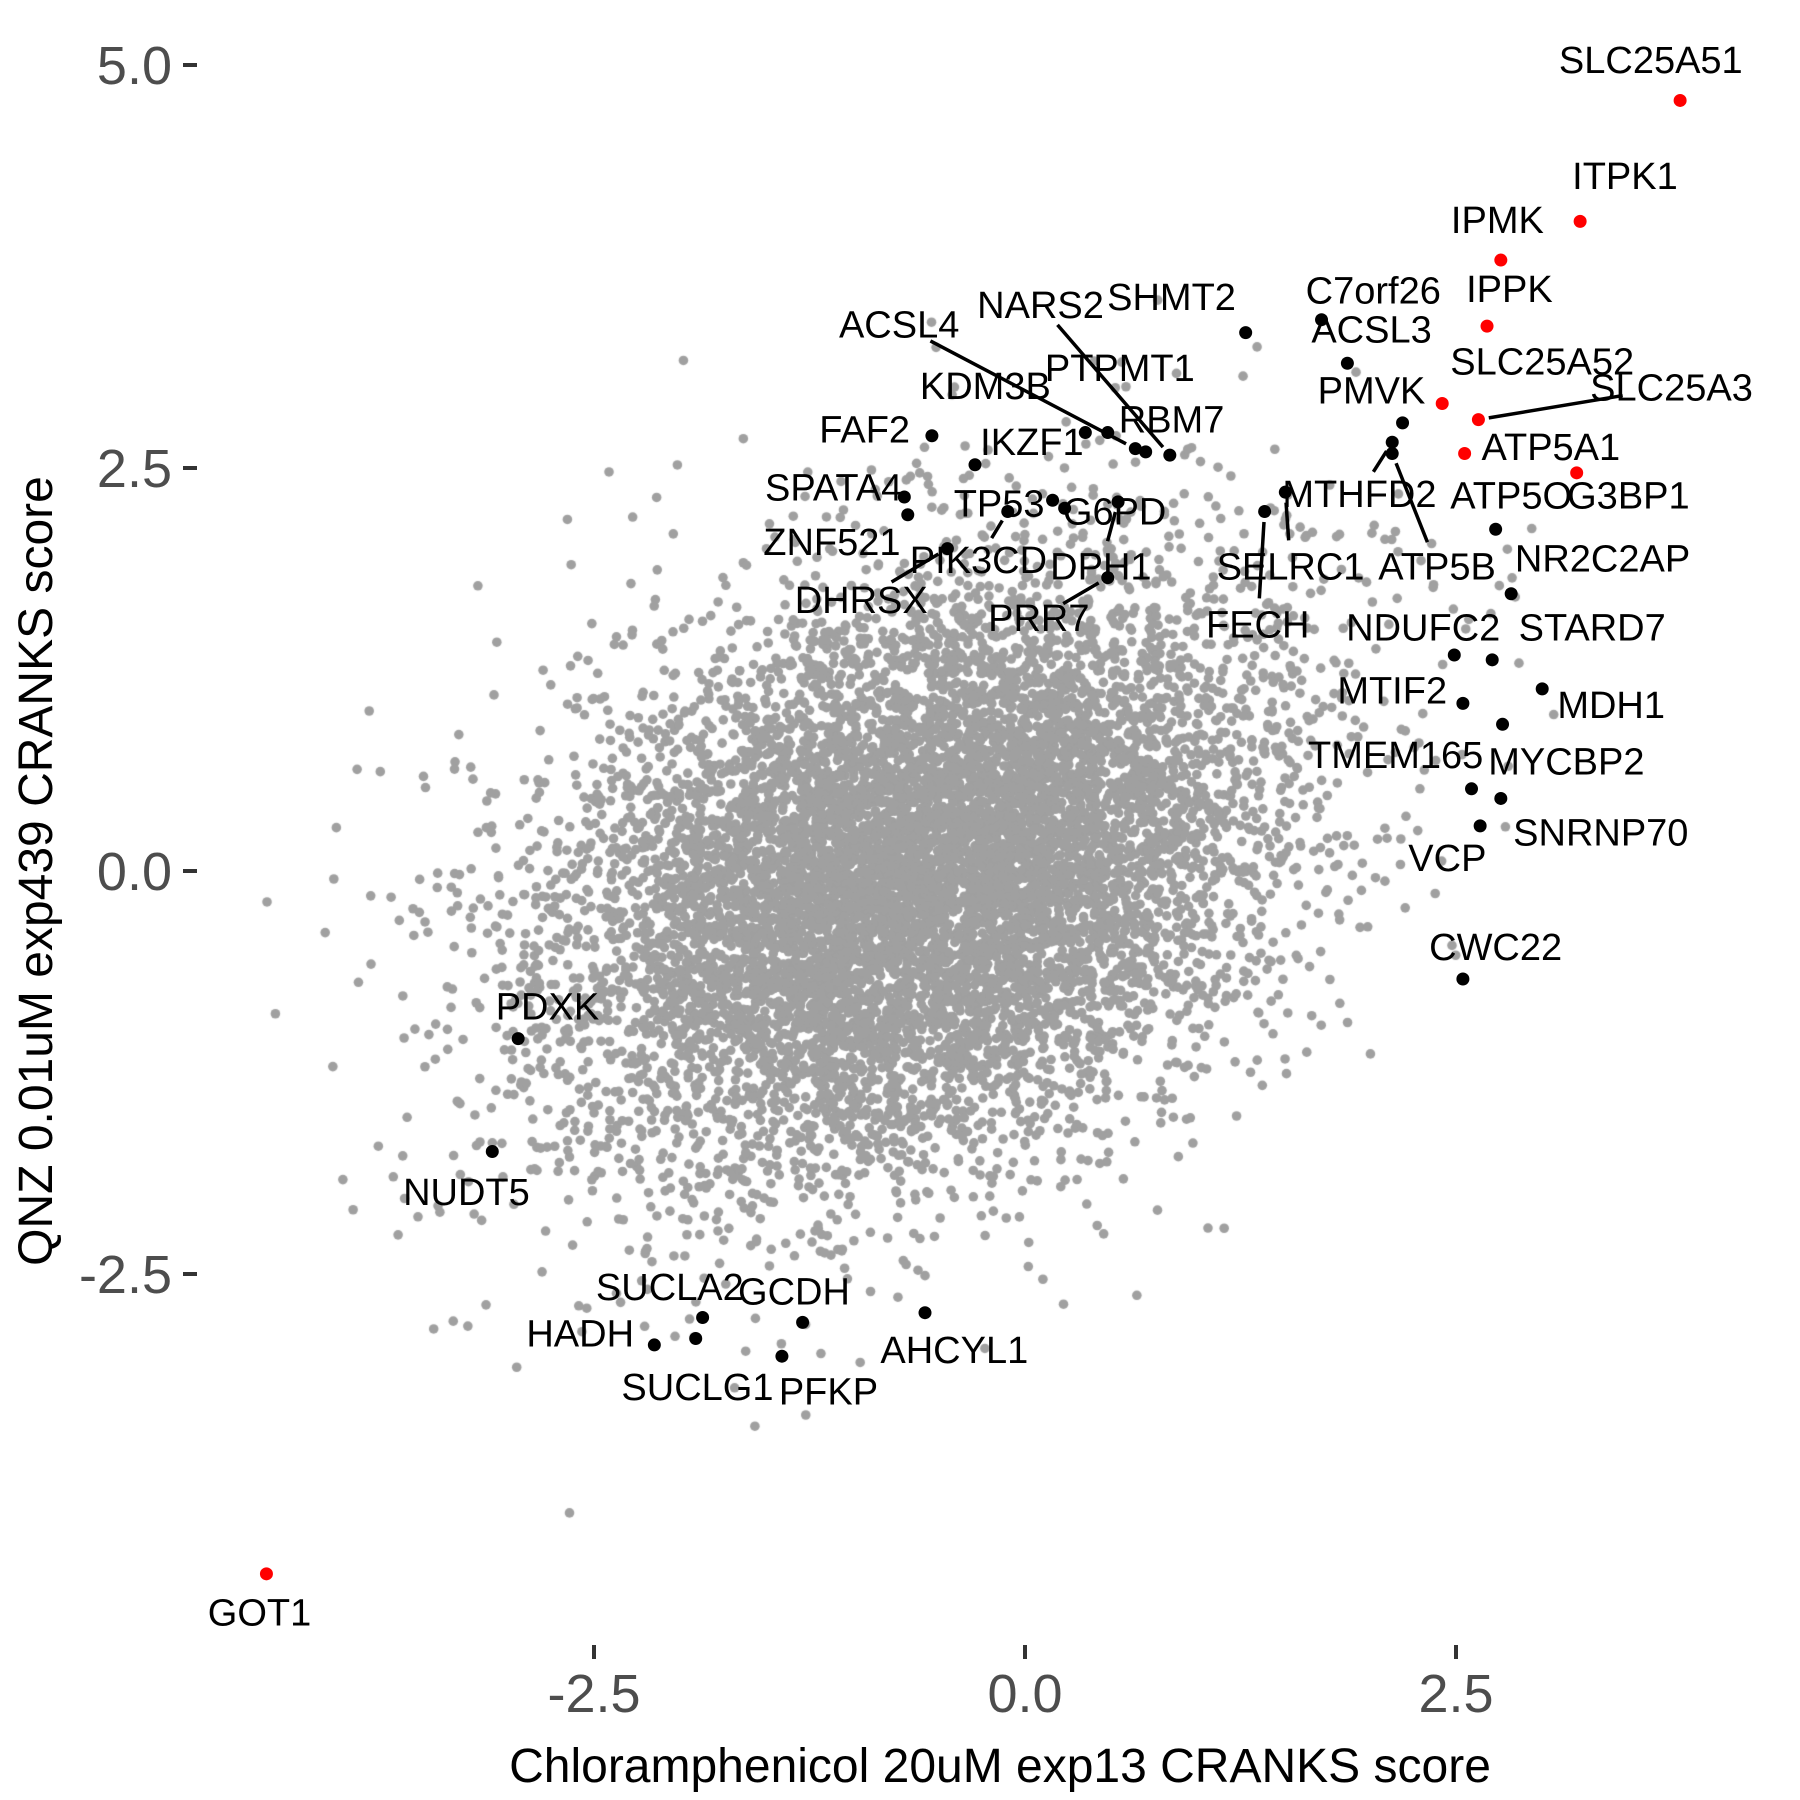 The image size is (1800, 1800). What do you see at coordinates (833, 488) in the screenshot?
I see `gene-label-SPATA4: SPATA4` at bounding box center [833, 488].